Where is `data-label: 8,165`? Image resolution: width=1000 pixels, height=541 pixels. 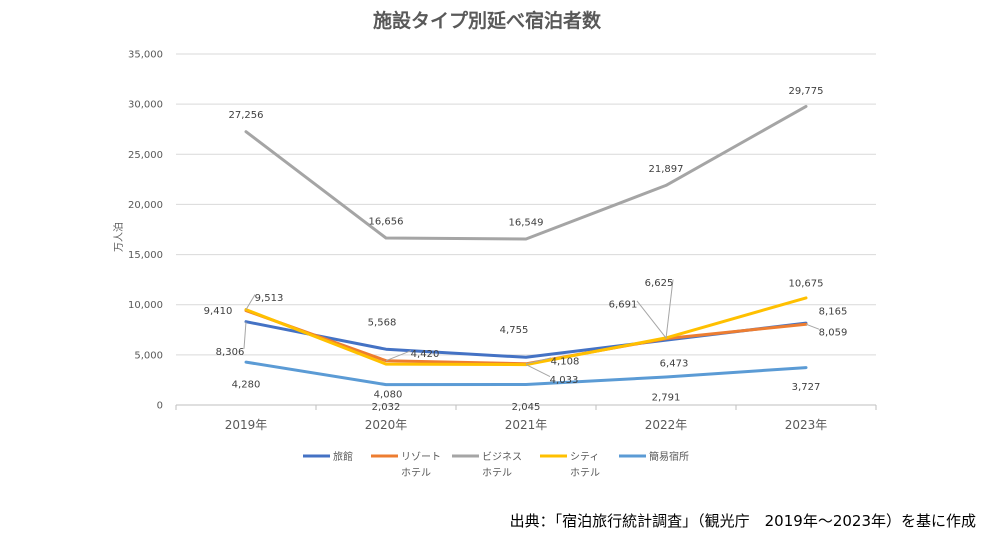
data-label: 8,165 is located at coordinates (833, 312).